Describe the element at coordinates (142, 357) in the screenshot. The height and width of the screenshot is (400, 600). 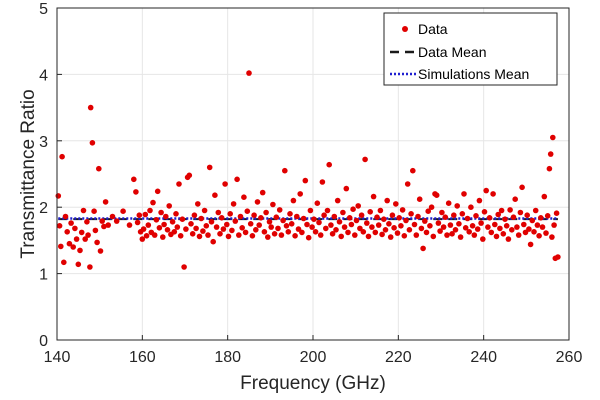
I see `x-tick-label: 160` at that location.